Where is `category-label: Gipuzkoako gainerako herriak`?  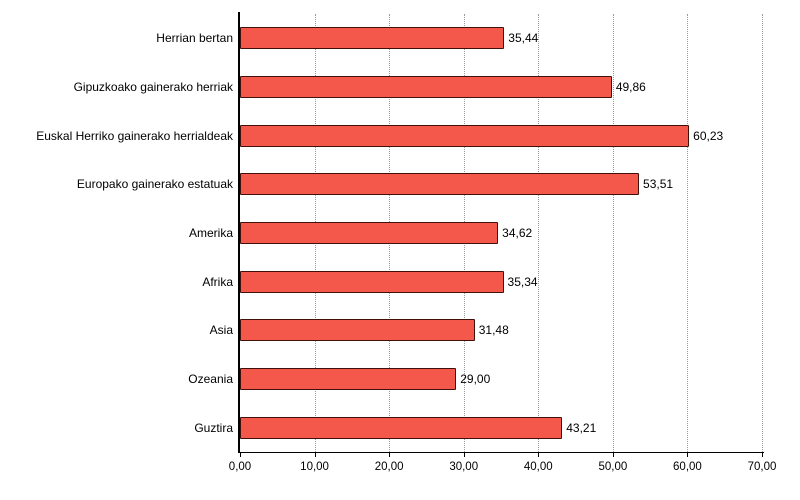
category-label: Gipuzkoako gainerako herriak is located at coordinates (153, 87).